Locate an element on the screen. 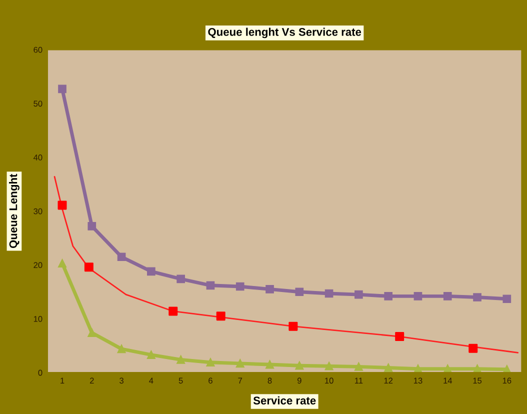  x-axis-title: Service rate is located at coordinates (284, 400).